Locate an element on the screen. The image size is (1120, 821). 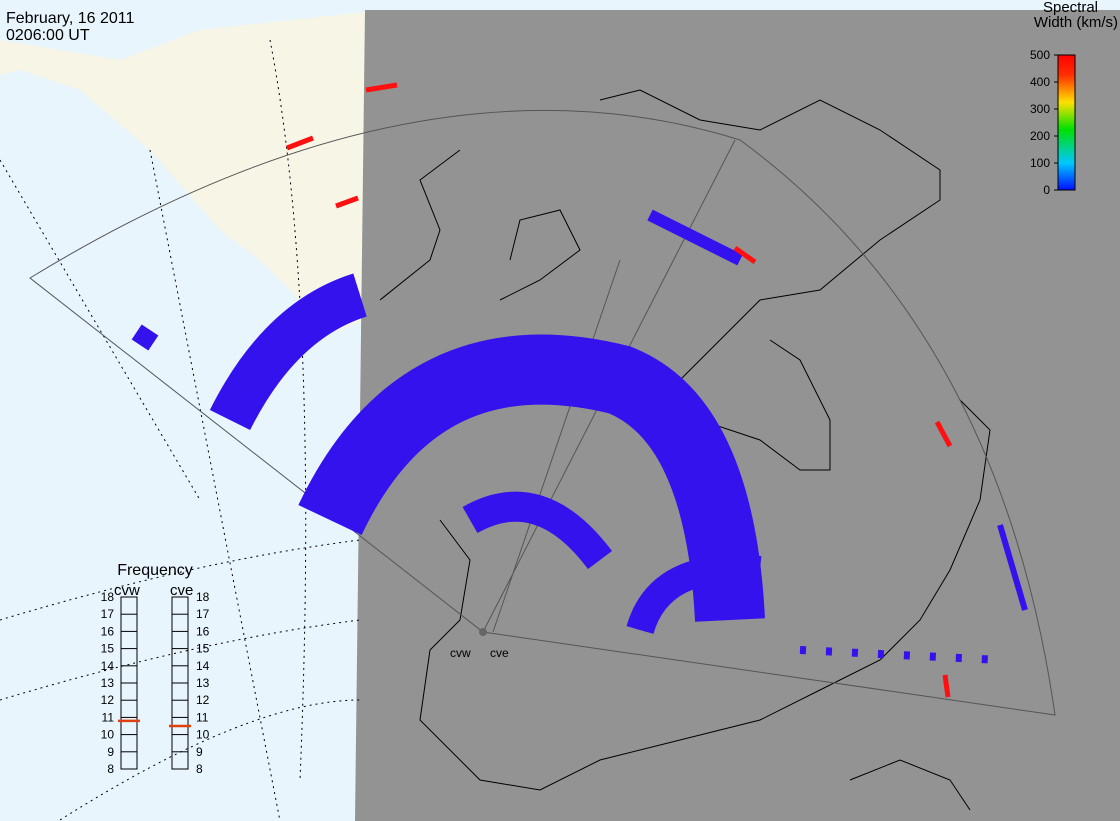
colorbar-tick-label: 400 is located at coordinates (1040, 82).